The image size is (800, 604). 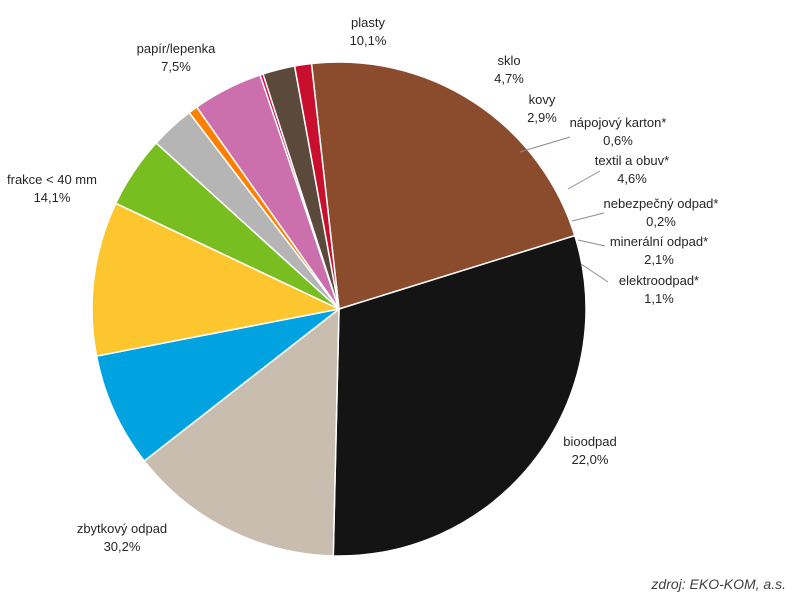 I want to click on data-label-napojovy-karton: nápojový karton* 0,6%, so click(x=618, y=131).